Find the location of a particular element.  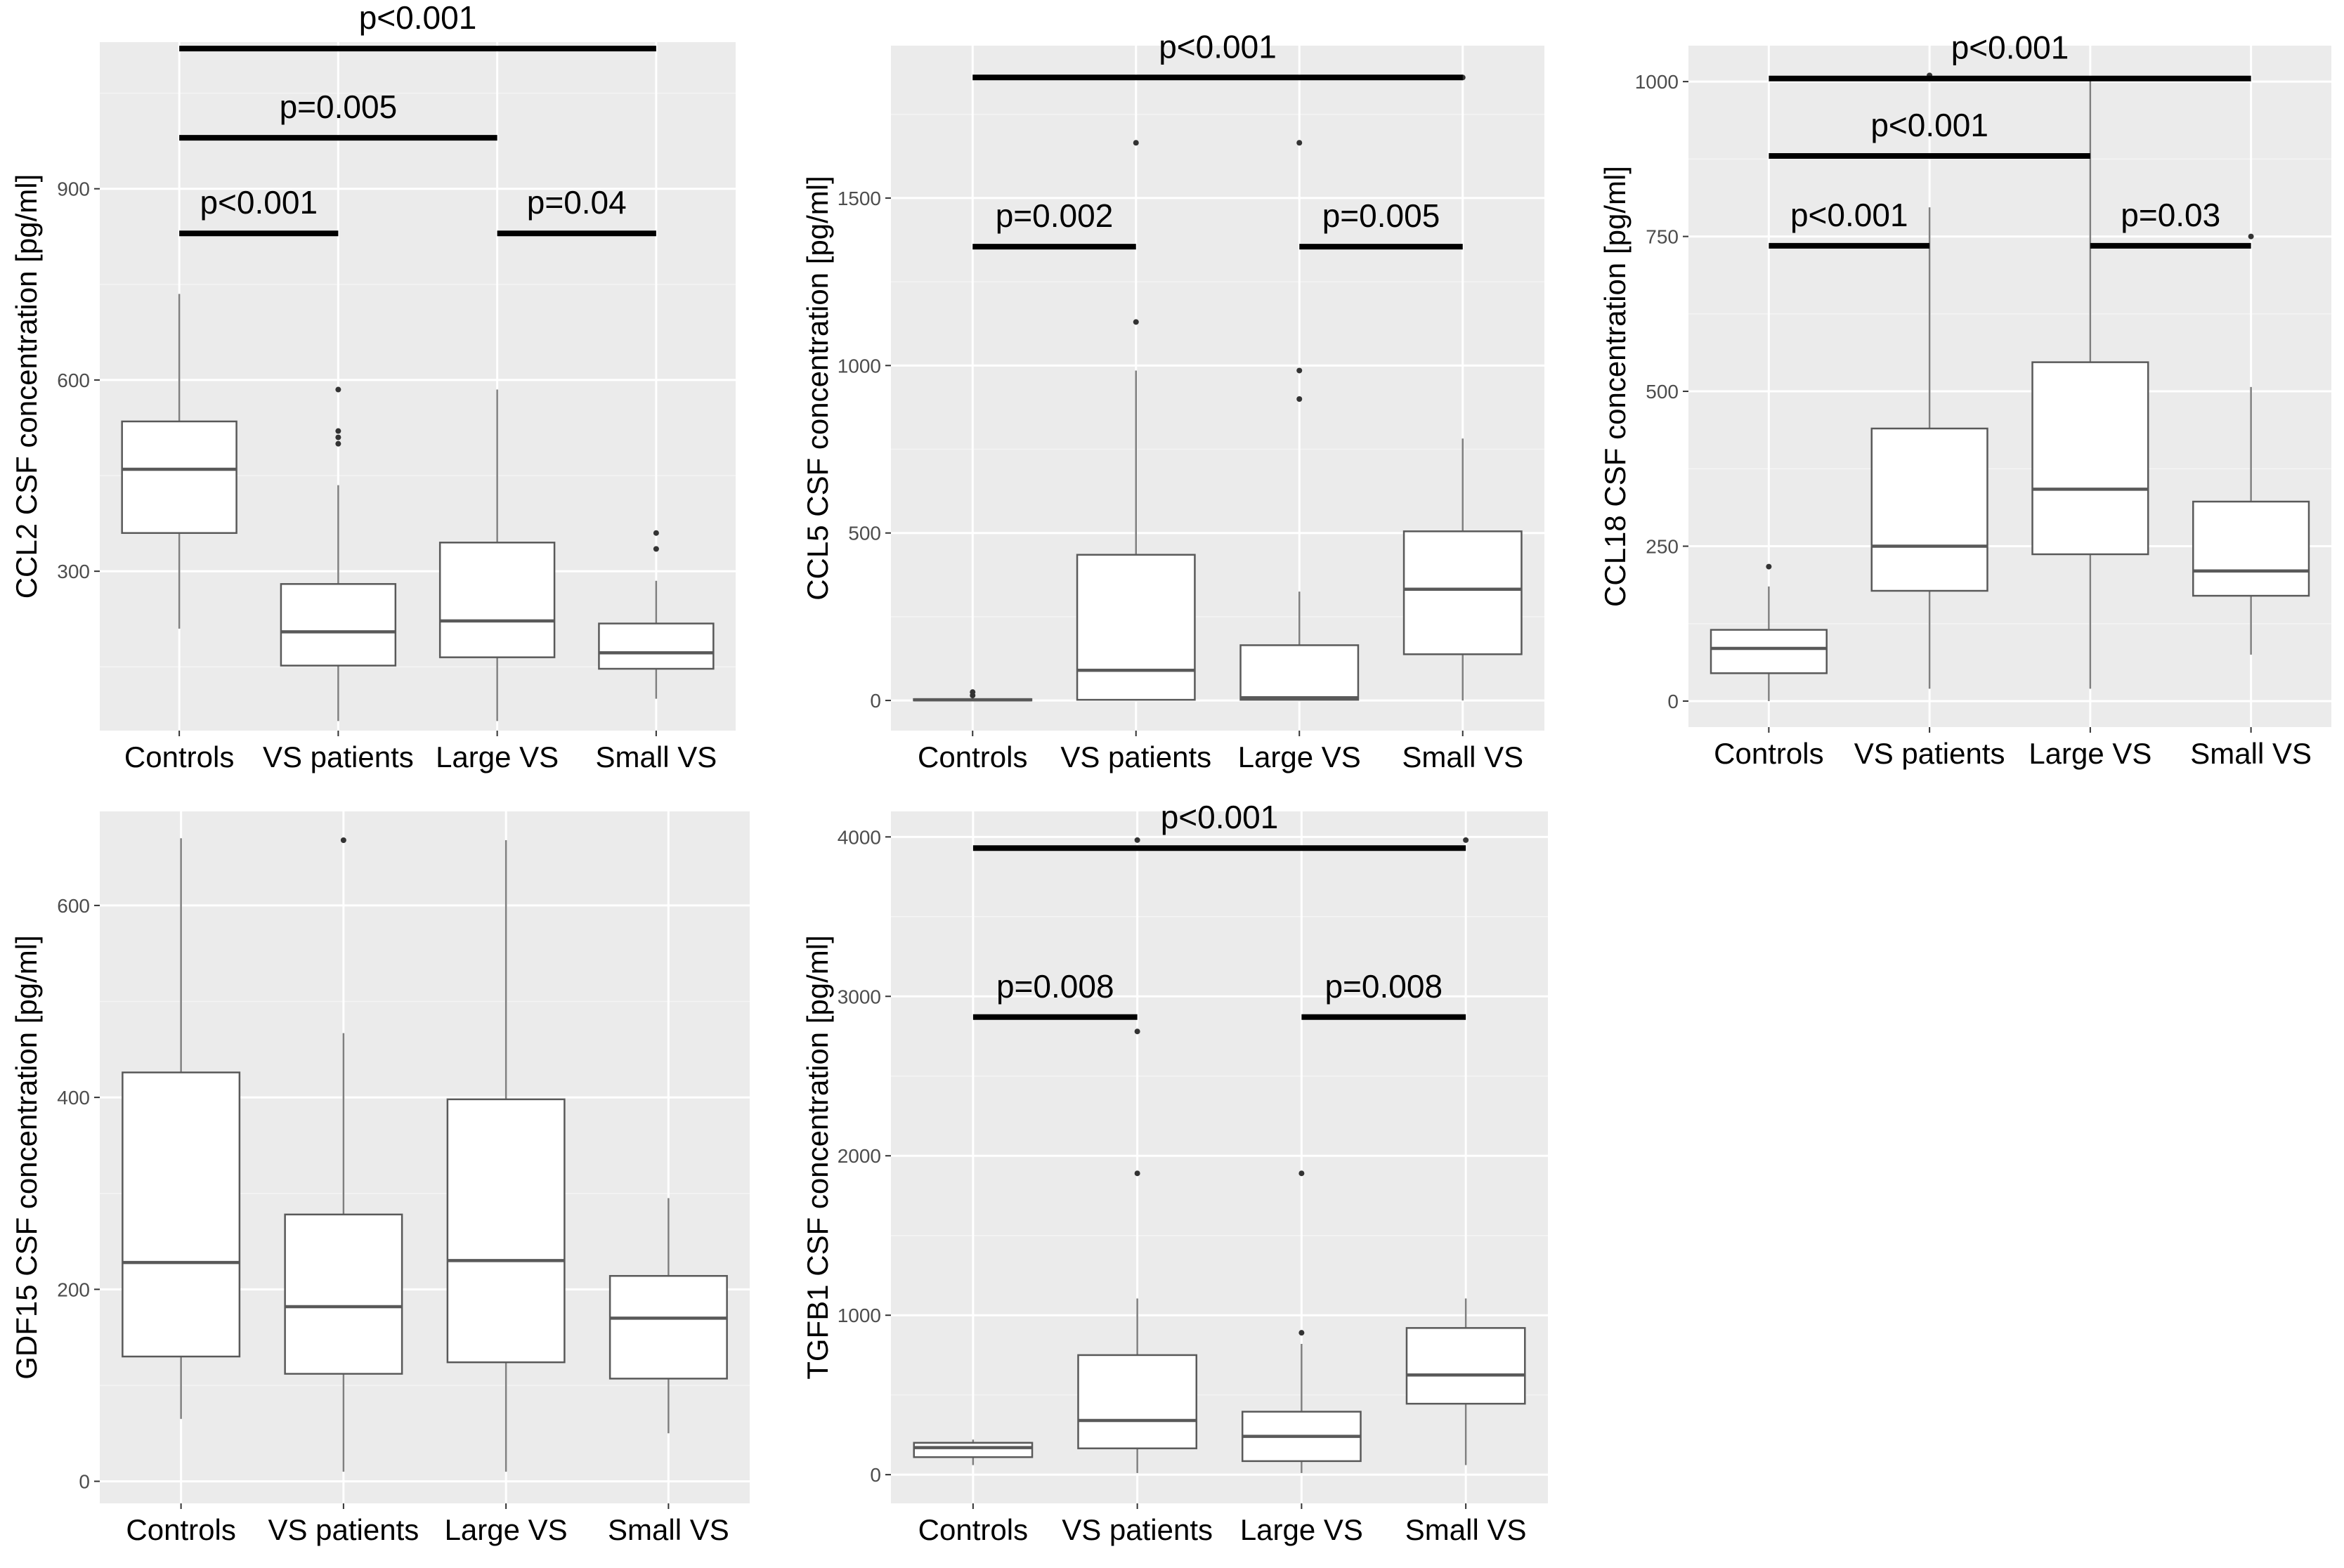

significance-label: p=0.005 is located at coordinates (1381, 215).